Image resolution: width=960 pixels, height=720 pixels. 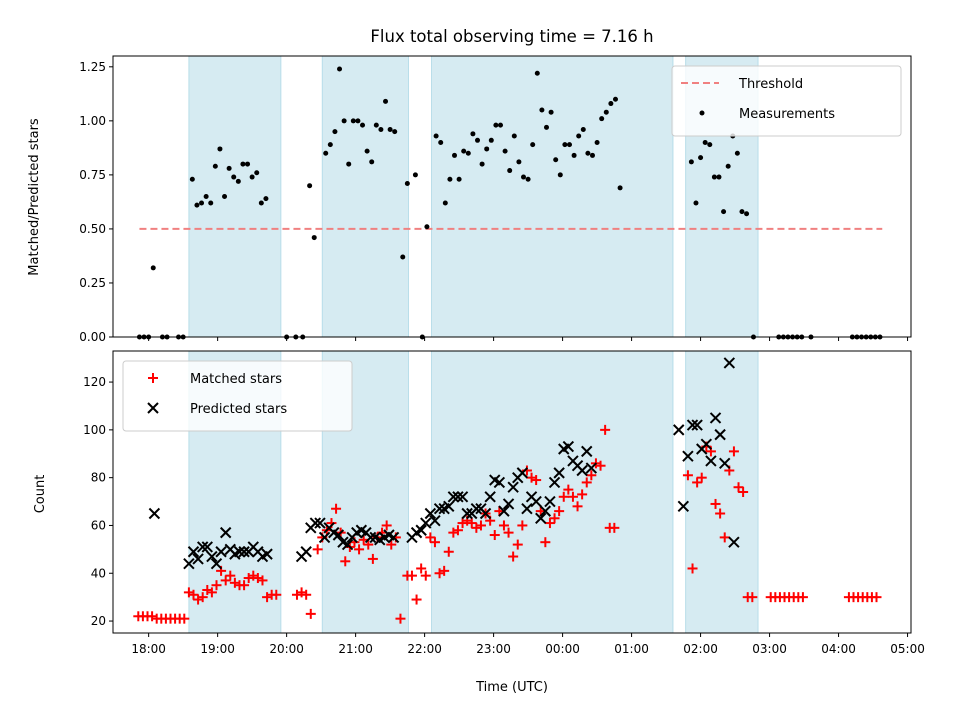 I want to click on legend-measurements-label: Measurements, so click(x=787, y=114).